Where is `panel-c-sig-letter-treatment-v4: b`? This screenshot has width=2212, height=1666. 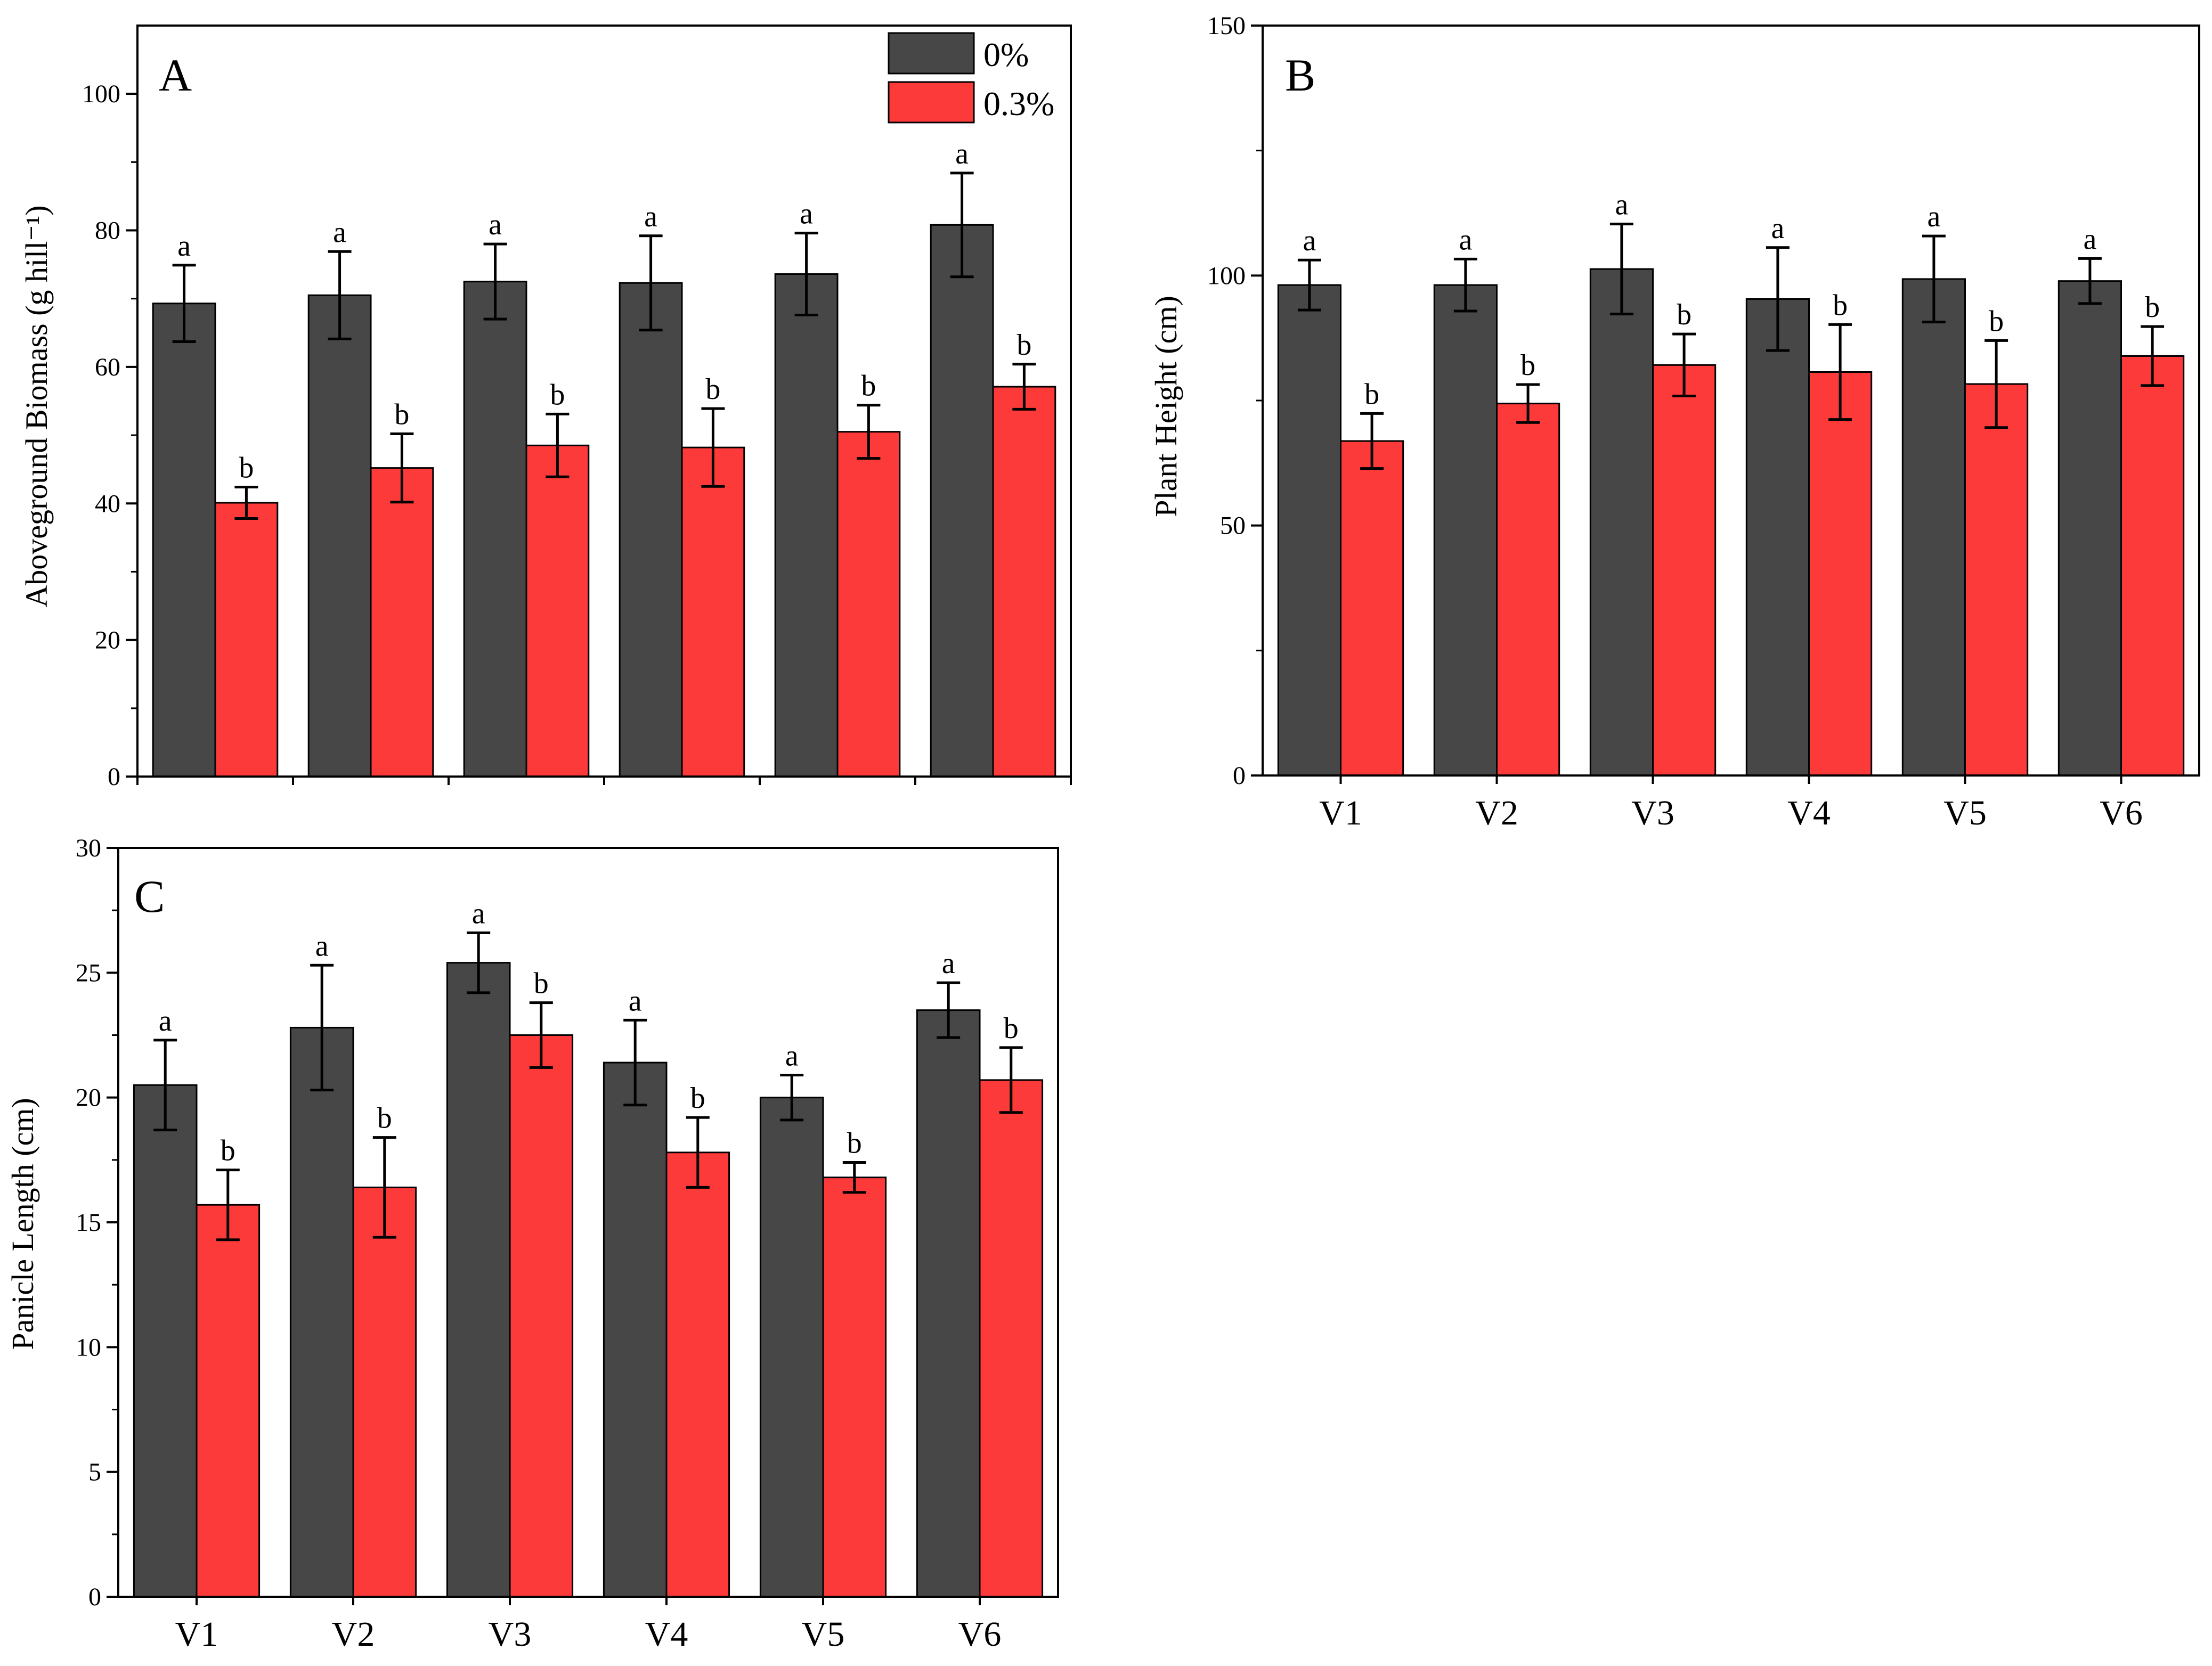 panel-c-sig-letter-treatment-v4: b is located at coordinates (697, 1098).